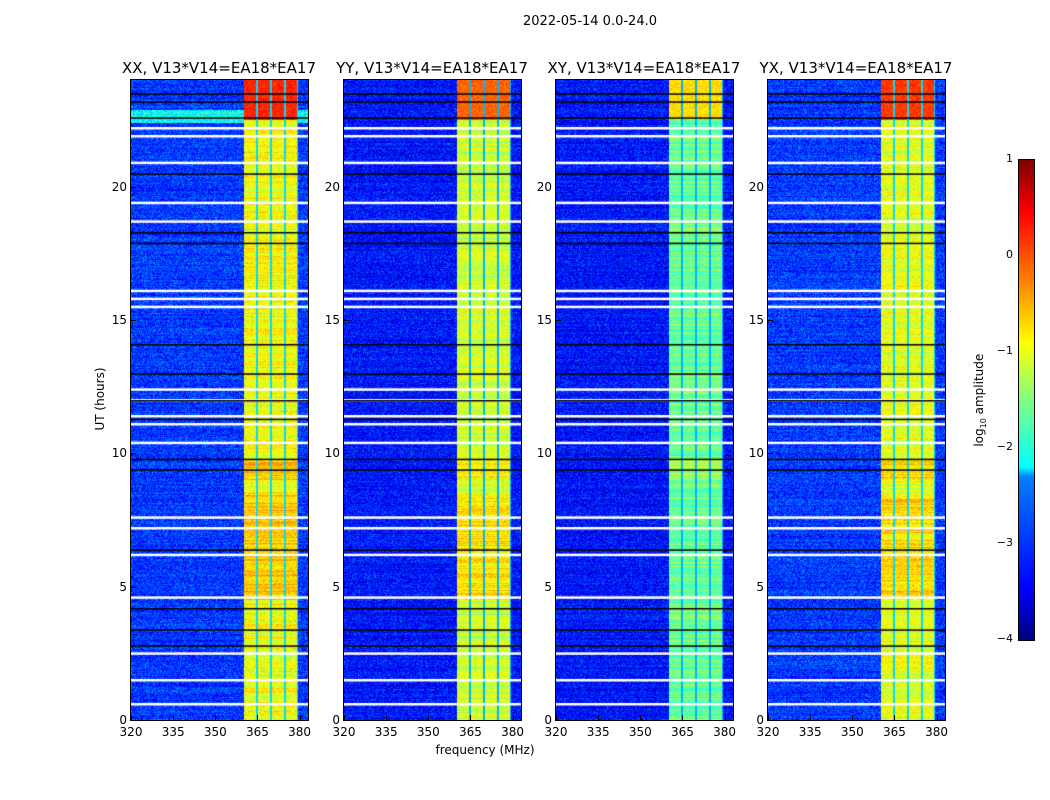 The width and height of the screenshot is (1050, 800). What do you see at coordinates (218, 68) in the screenshot?
I see `panel-title: XX, V13*V14=EA18*EA17` at bounding box center [218, 68].